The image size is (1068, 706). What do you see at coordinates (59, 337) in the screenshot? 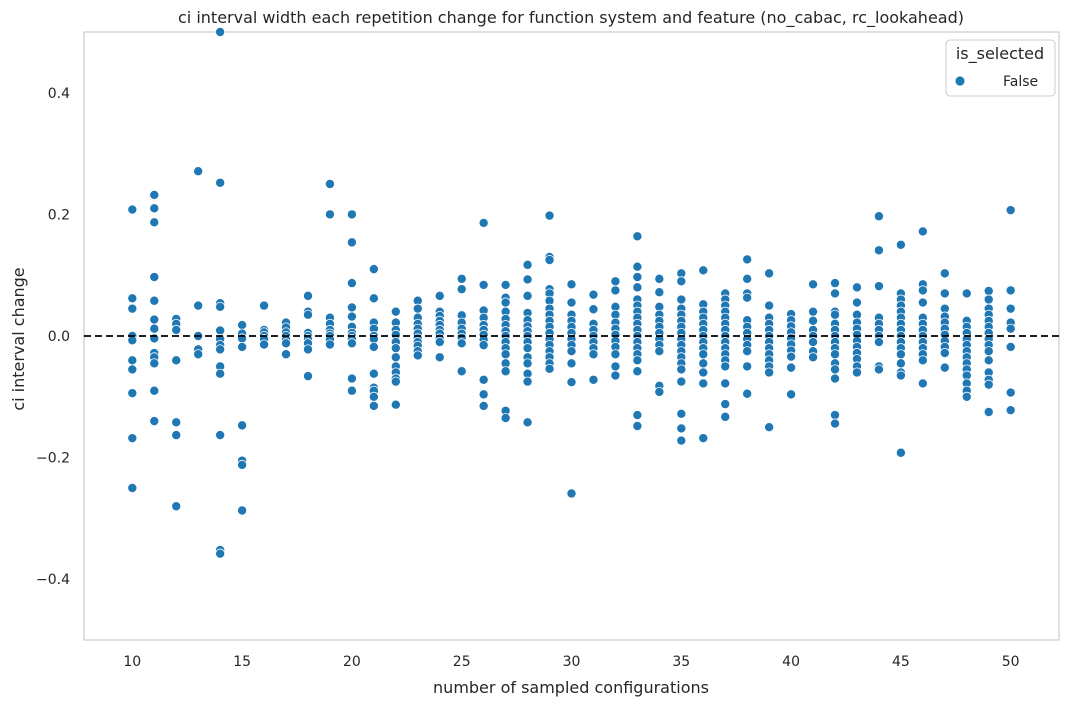
I see `y-tick-label: 0.0` at bounding box center [59, 337].